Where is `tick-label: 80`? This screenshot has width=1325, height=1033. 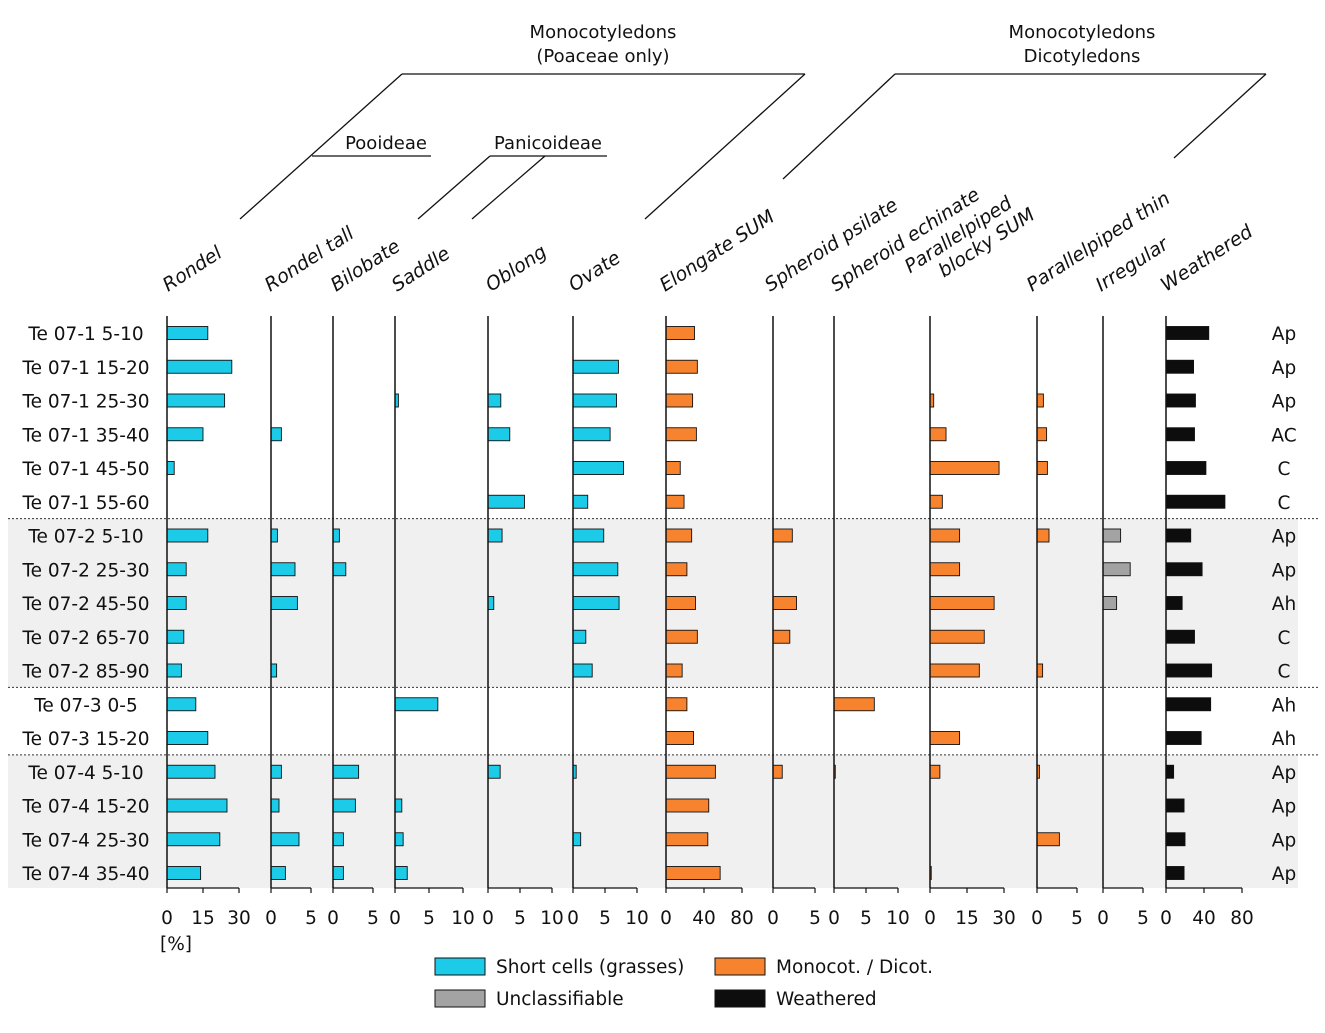
tick-label: 80 is located at coordinates (1242, 918).